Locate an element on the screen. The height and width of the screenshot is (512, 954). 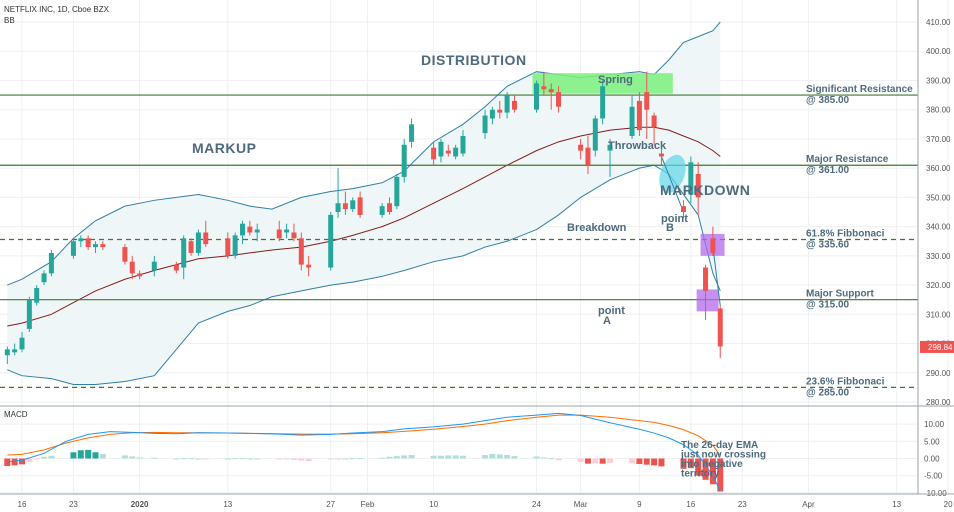
point-a-label: A is located at coordinates (607, 321).